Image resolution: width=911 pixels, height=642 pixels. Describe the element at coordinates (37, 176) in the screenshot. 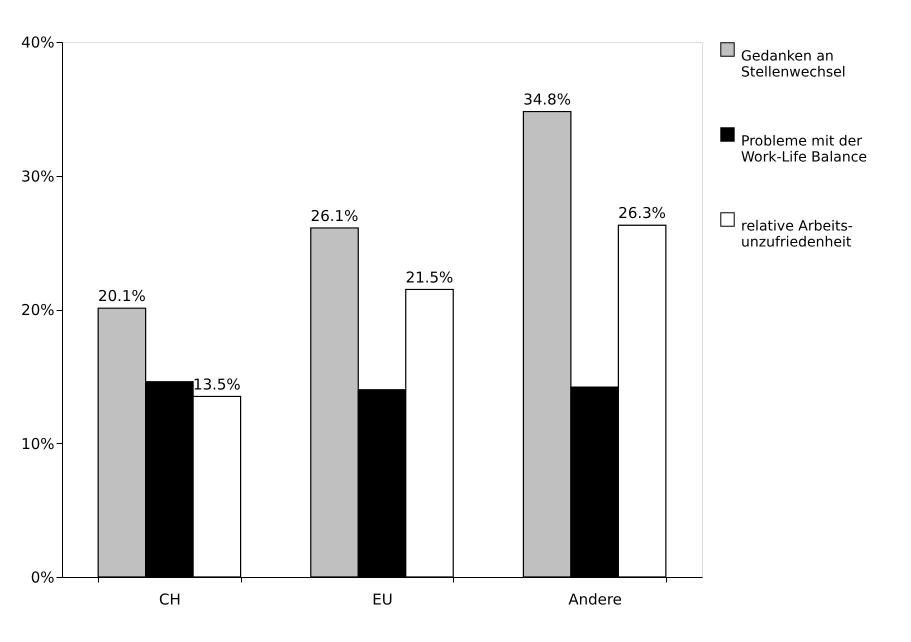

I see `y-tick-label: 30%` at that location.